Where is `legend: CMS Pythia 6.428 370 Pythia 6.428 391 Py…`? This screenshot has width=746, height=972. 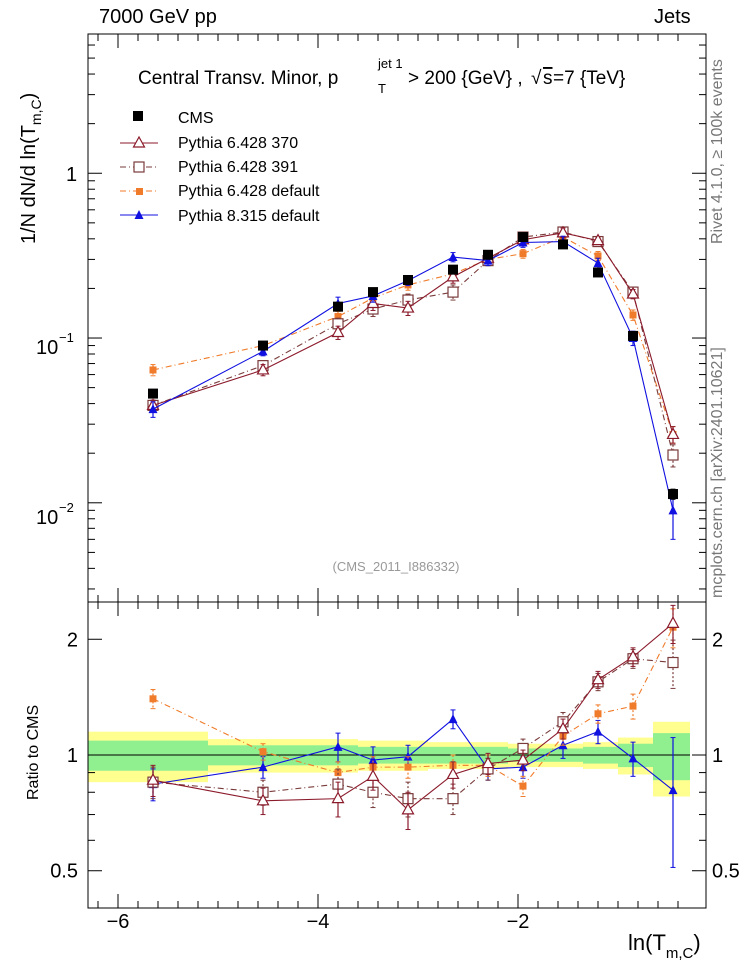 legend: CMS Pythia 6.428 370 Pythia 6.428 391 Py… is located at coordinates (220, 167).